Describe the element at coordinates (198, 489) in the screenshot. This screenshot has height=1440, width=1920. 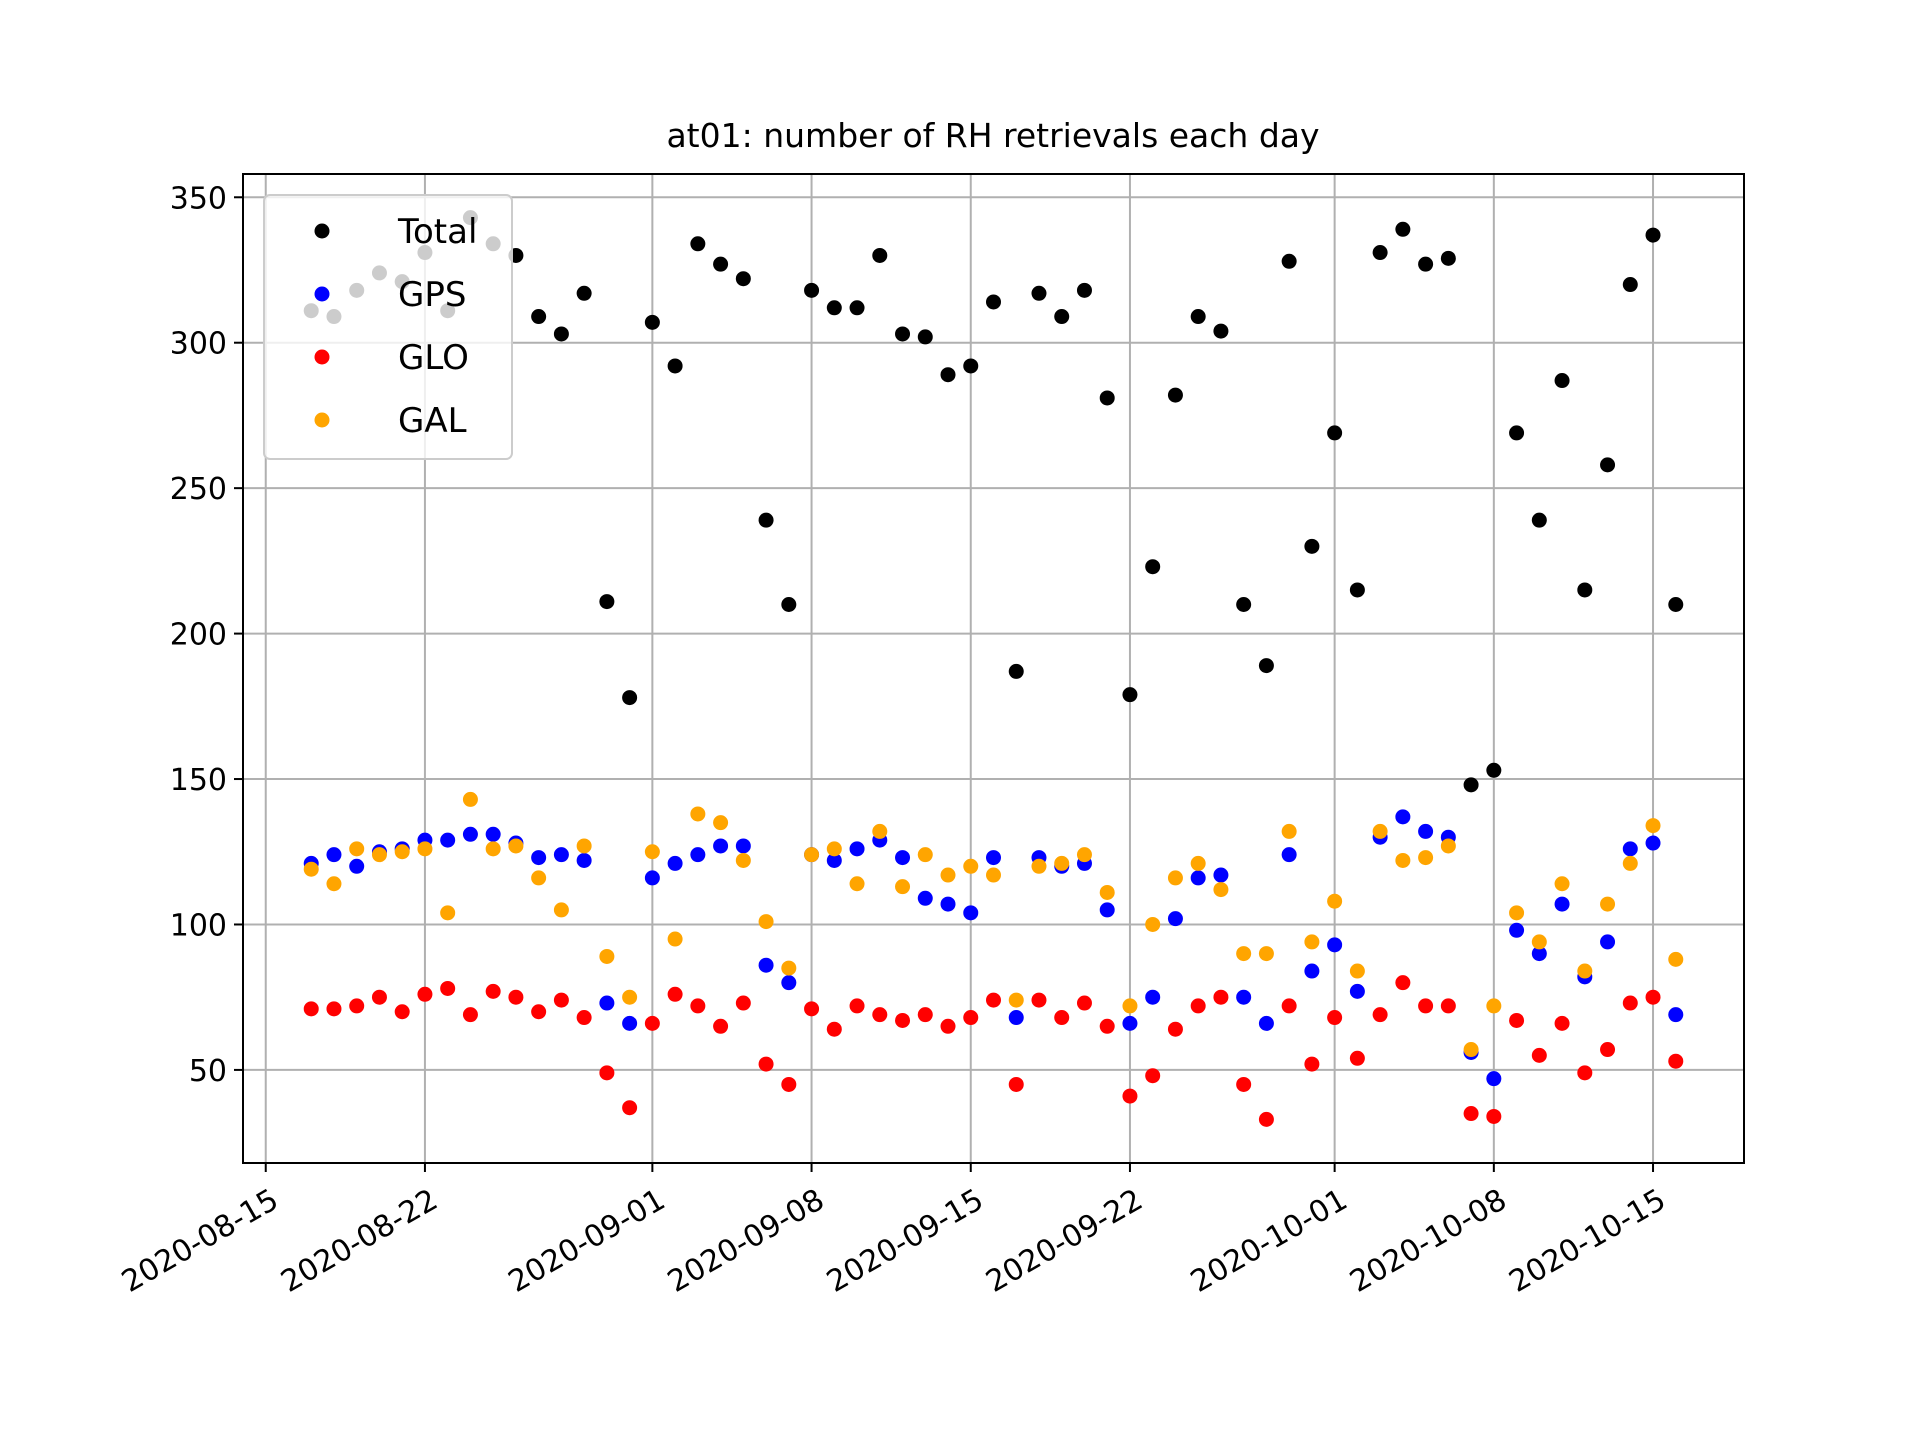
I see `y-tick-label: 250` at that location.